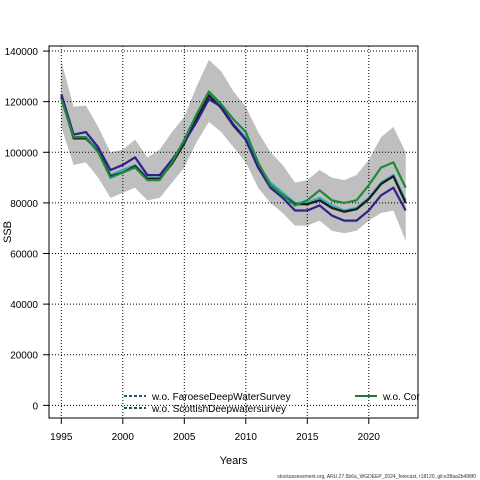 This screenshot has width=480, height=480. Describe the element at coordinates (35, 406) in the screenshot. I see `y-tick-label: 0` at that location.